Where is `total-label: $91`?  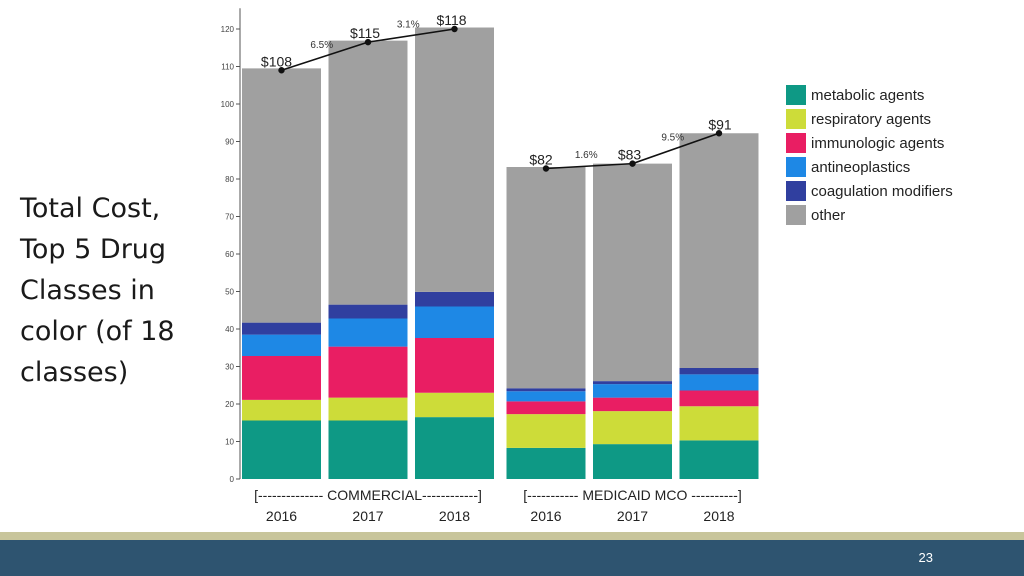
total-label: $91 is located at coordinates (720, 124).